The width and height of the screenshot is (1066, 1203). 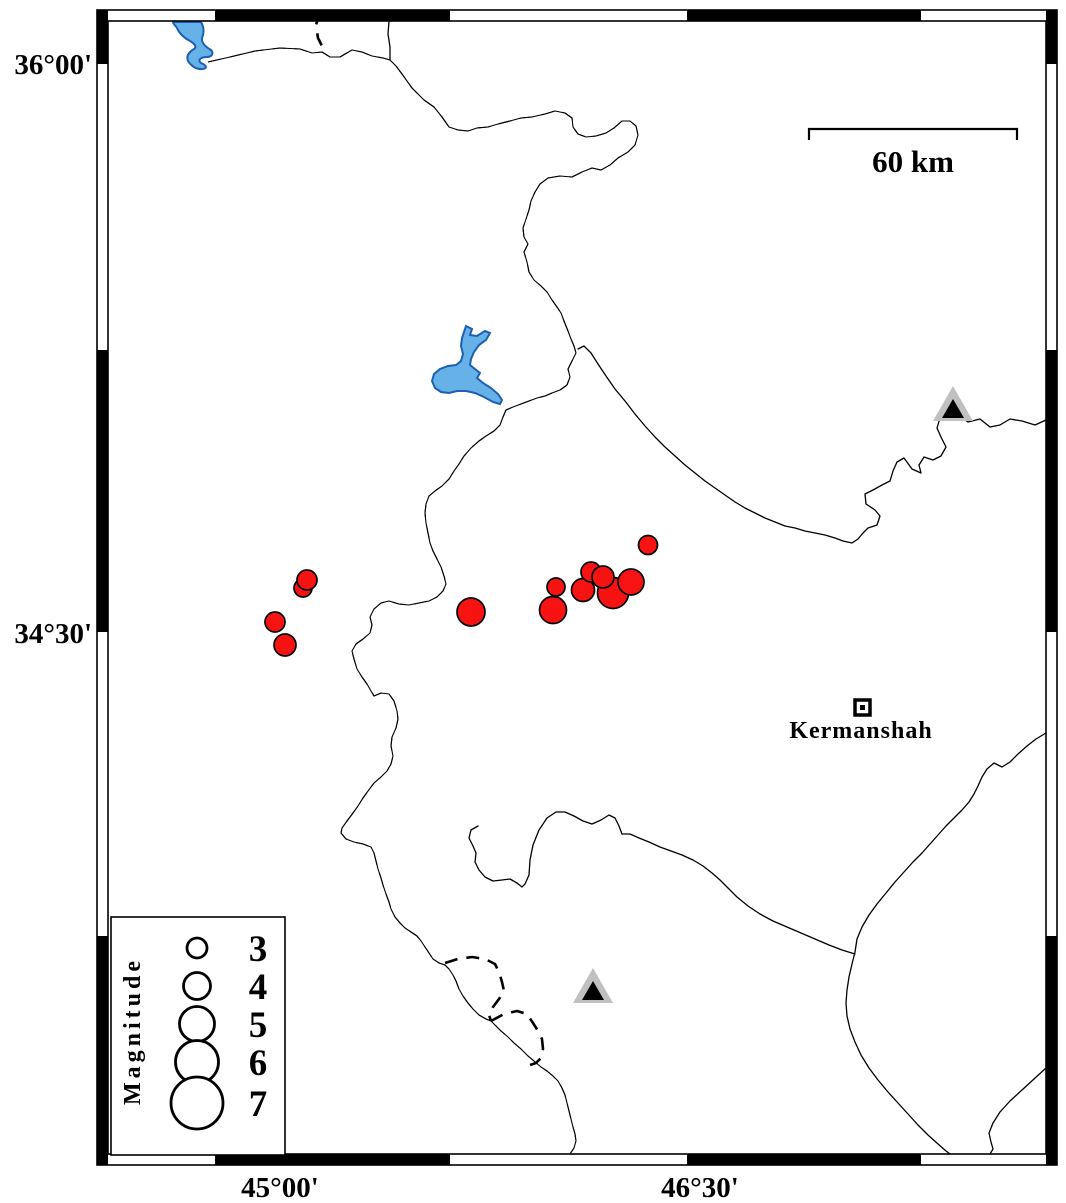 I want to click on city-label: Kermanshah, so click(x=860, y=731).